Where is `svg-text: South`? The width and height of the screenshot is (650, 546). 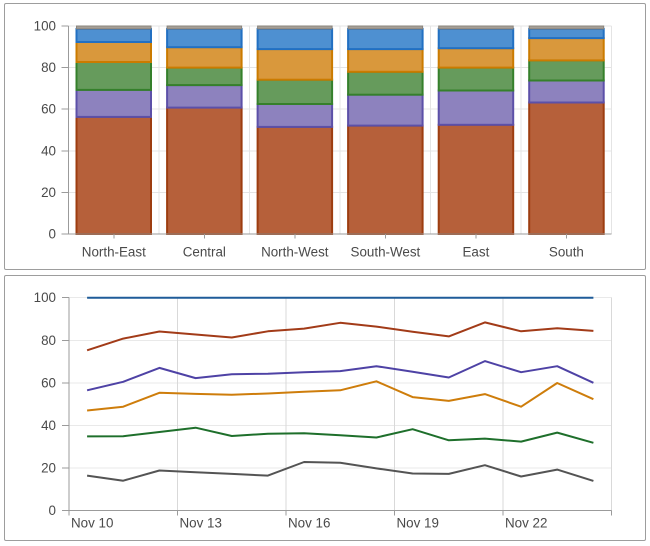 svg-text: South is located at coordinates (566, 252).